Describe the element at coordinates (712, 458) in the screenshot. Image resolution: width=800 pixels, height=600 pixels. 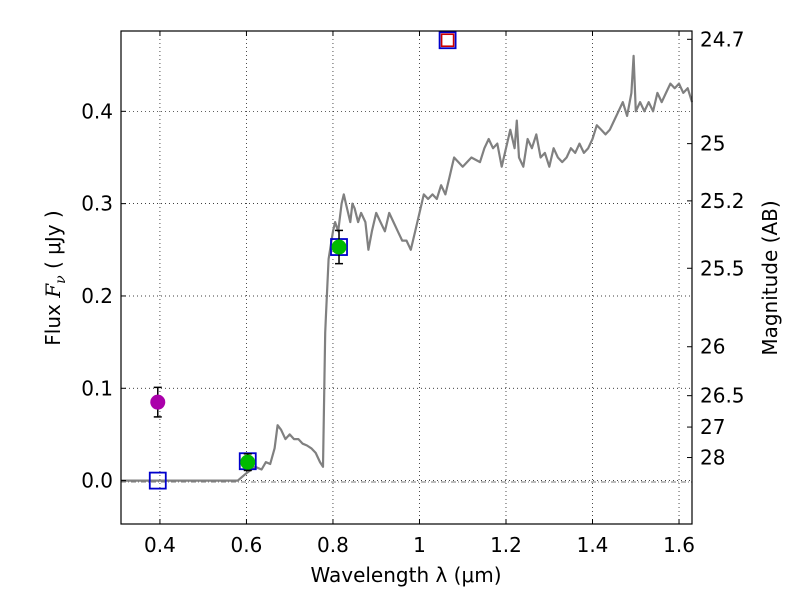
I see `magnitude-tick-label: 28` at that location.